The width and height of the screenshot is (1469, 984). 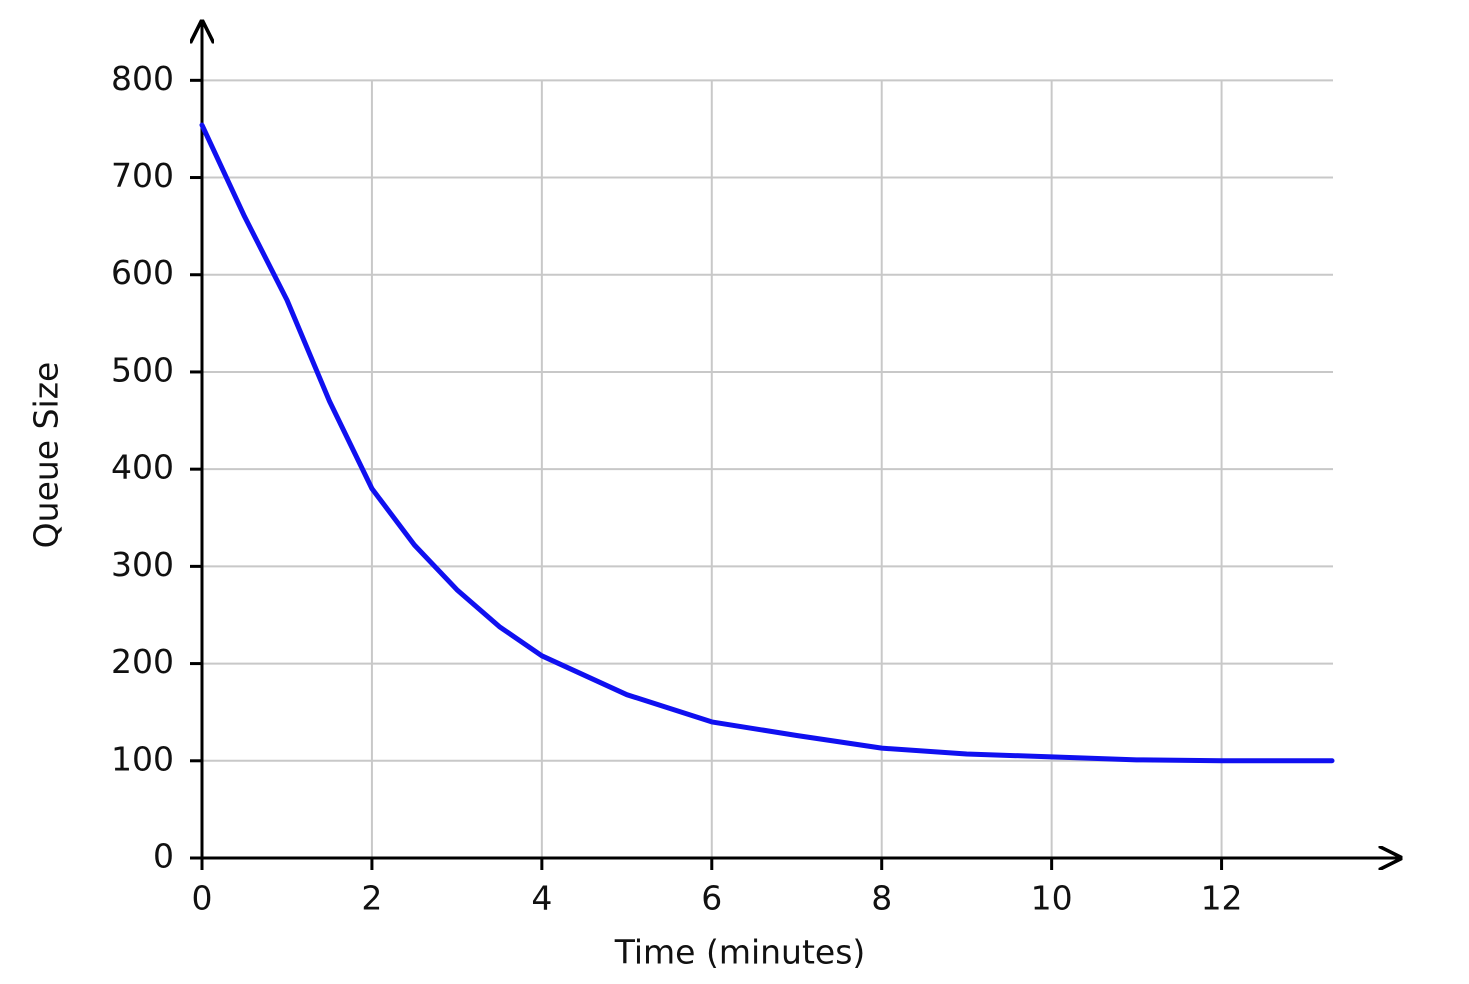 I want to click on y-tick-label: 300, so click(x=142, y=564).